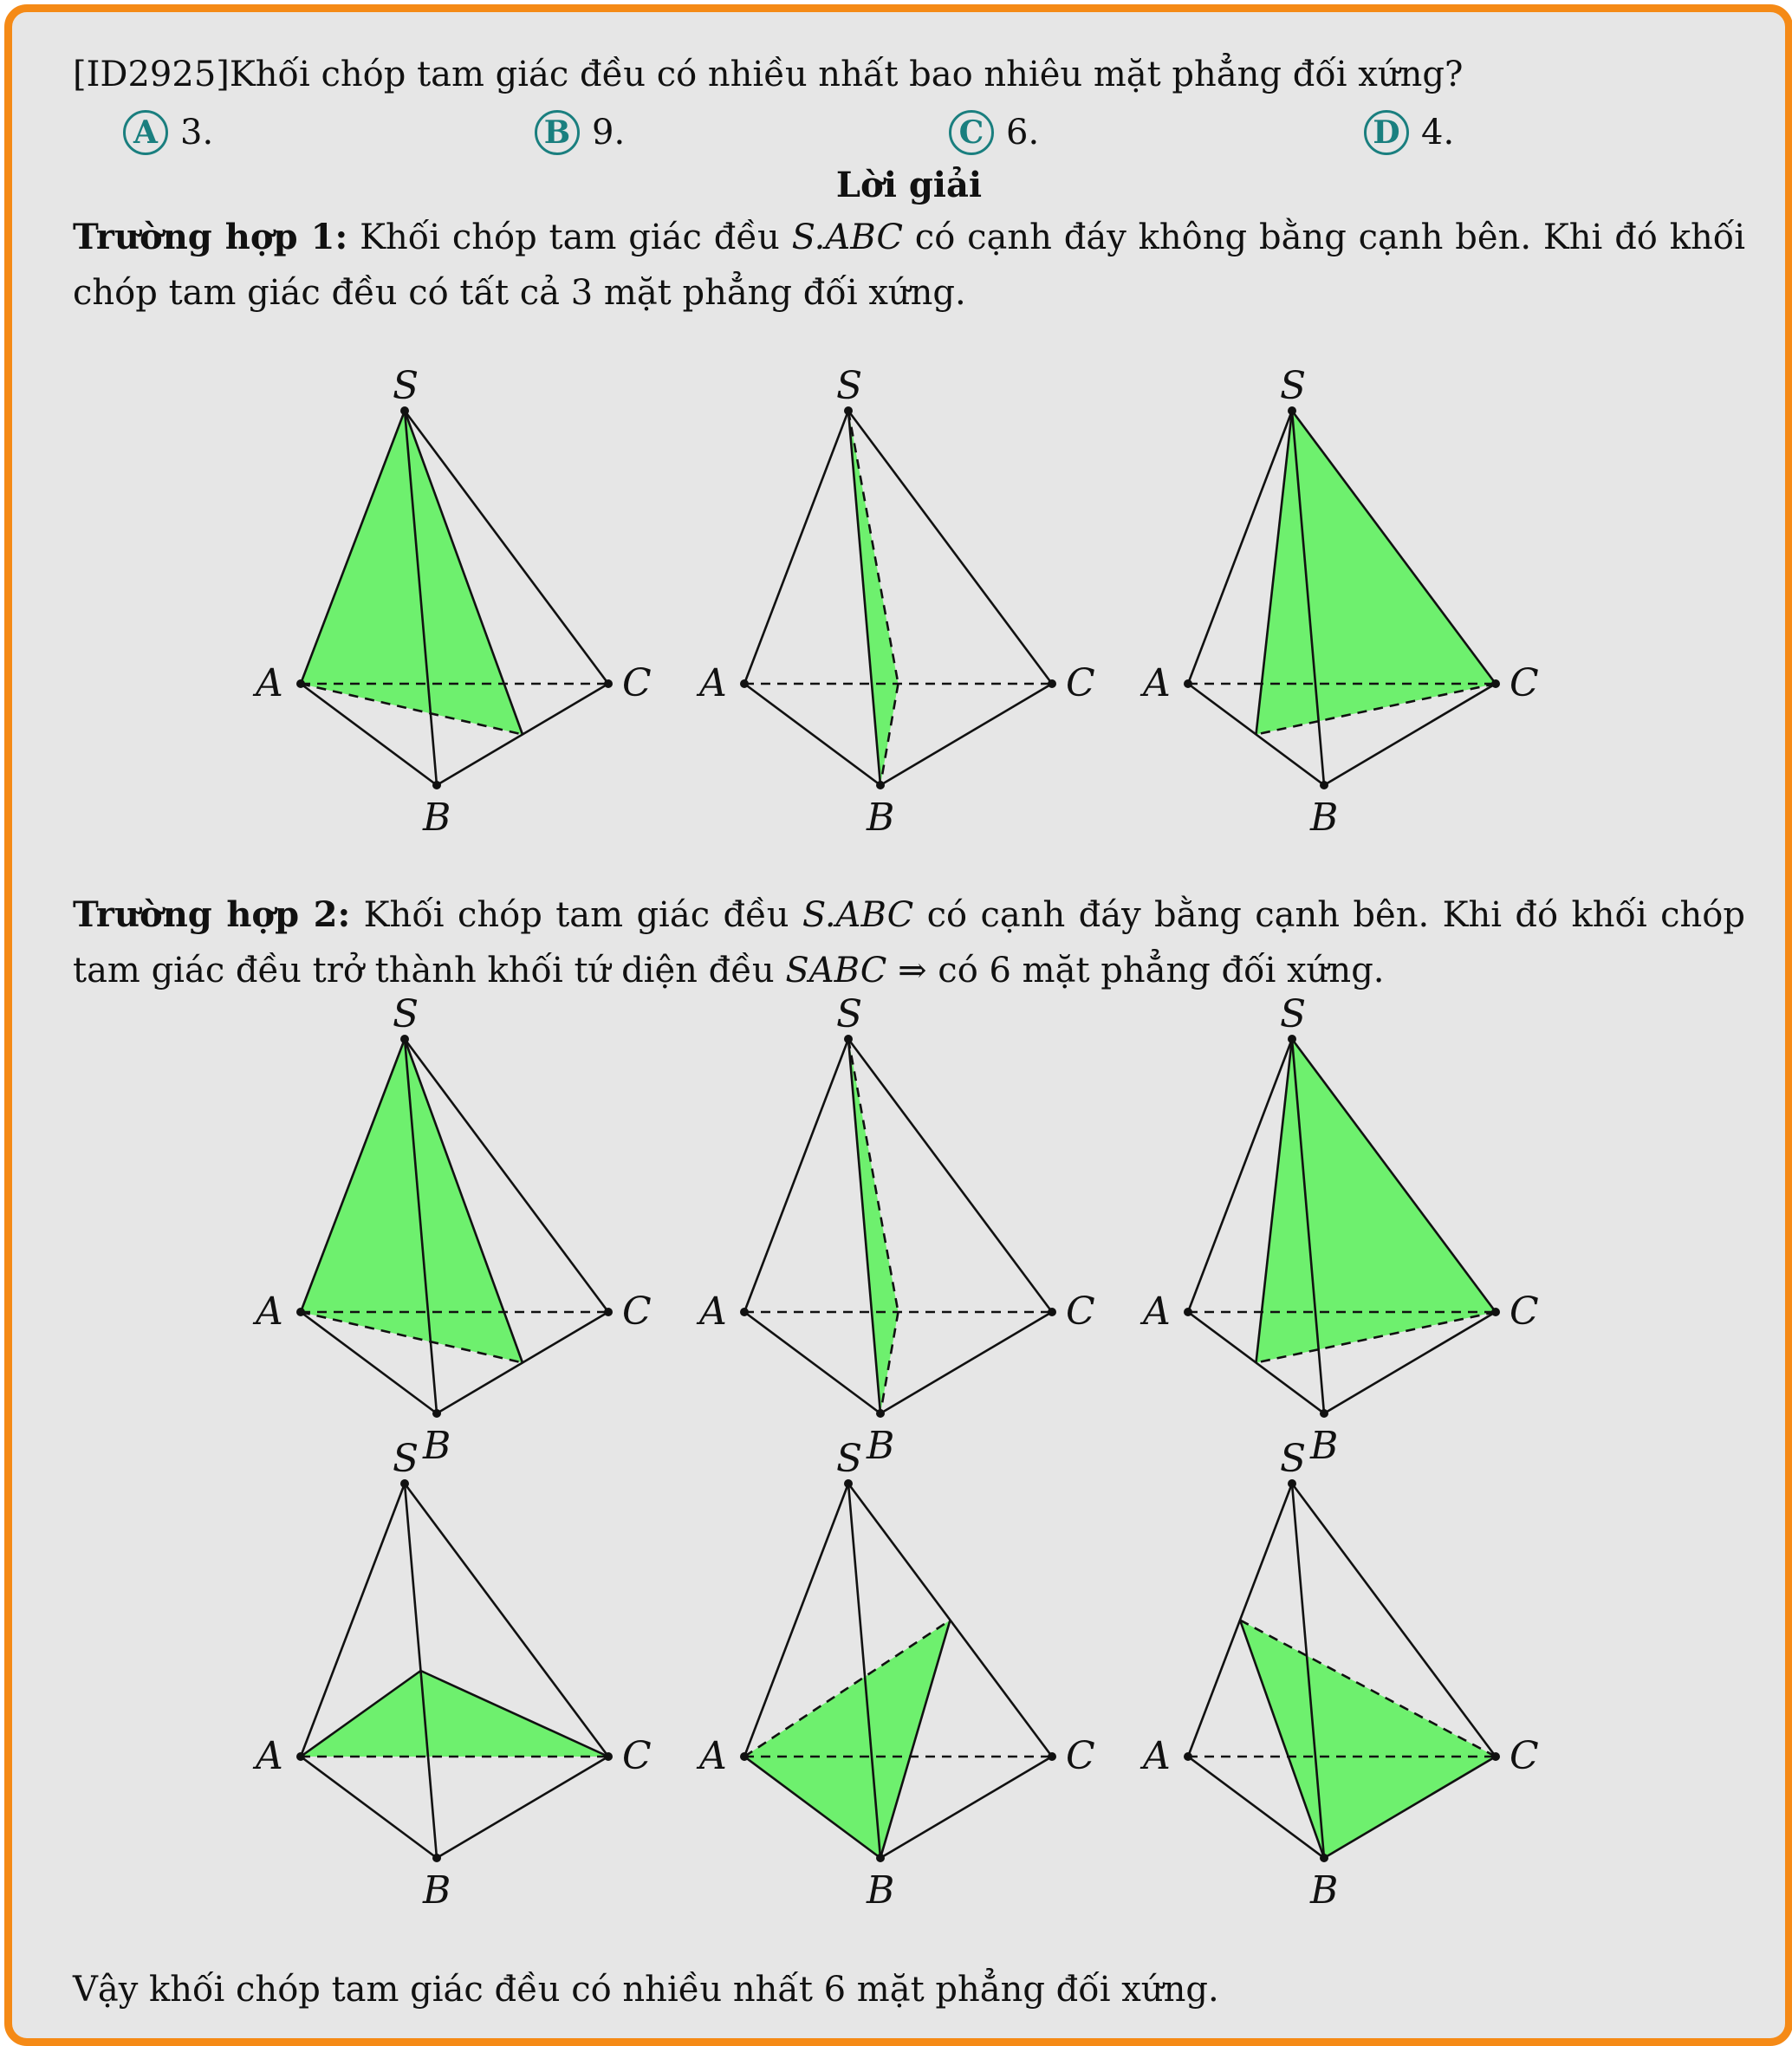 The image size is (1792, 2046). Describe the element at coordinates (211, 237) in the screenshot. I see `case1-title: Trường hợp 1:` at that location.